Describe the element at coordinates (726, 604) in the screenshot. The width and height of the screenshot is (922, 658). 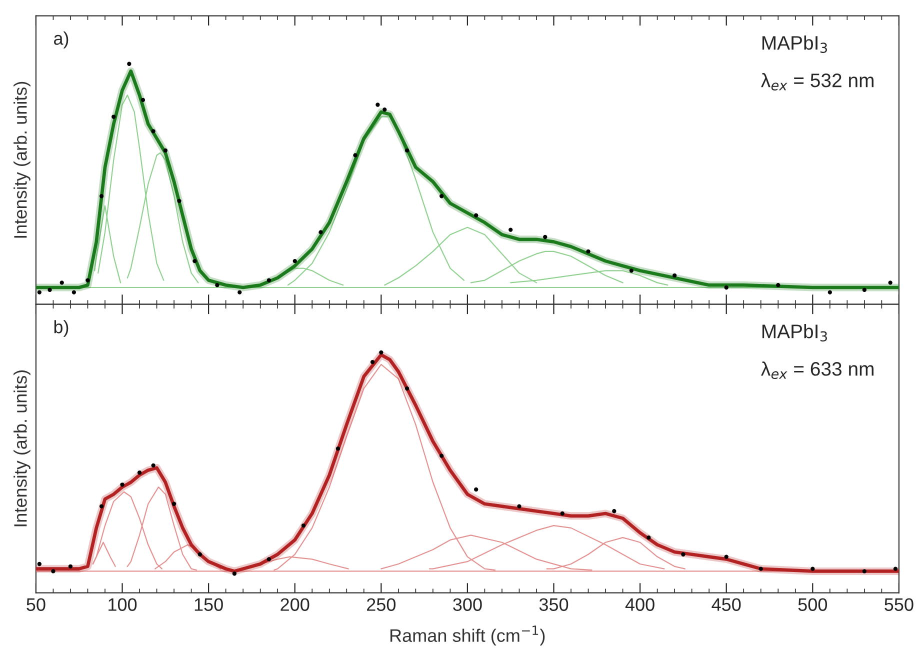
I see `x-tick-label: 450` at that location.